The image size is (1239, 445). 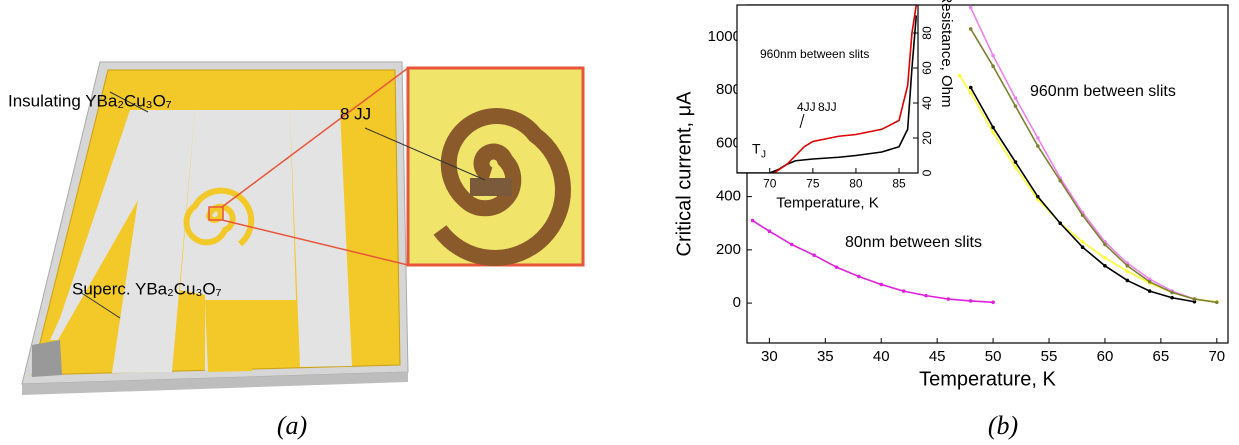 I want to click on caption: (b), so click(x=1003, y=425).